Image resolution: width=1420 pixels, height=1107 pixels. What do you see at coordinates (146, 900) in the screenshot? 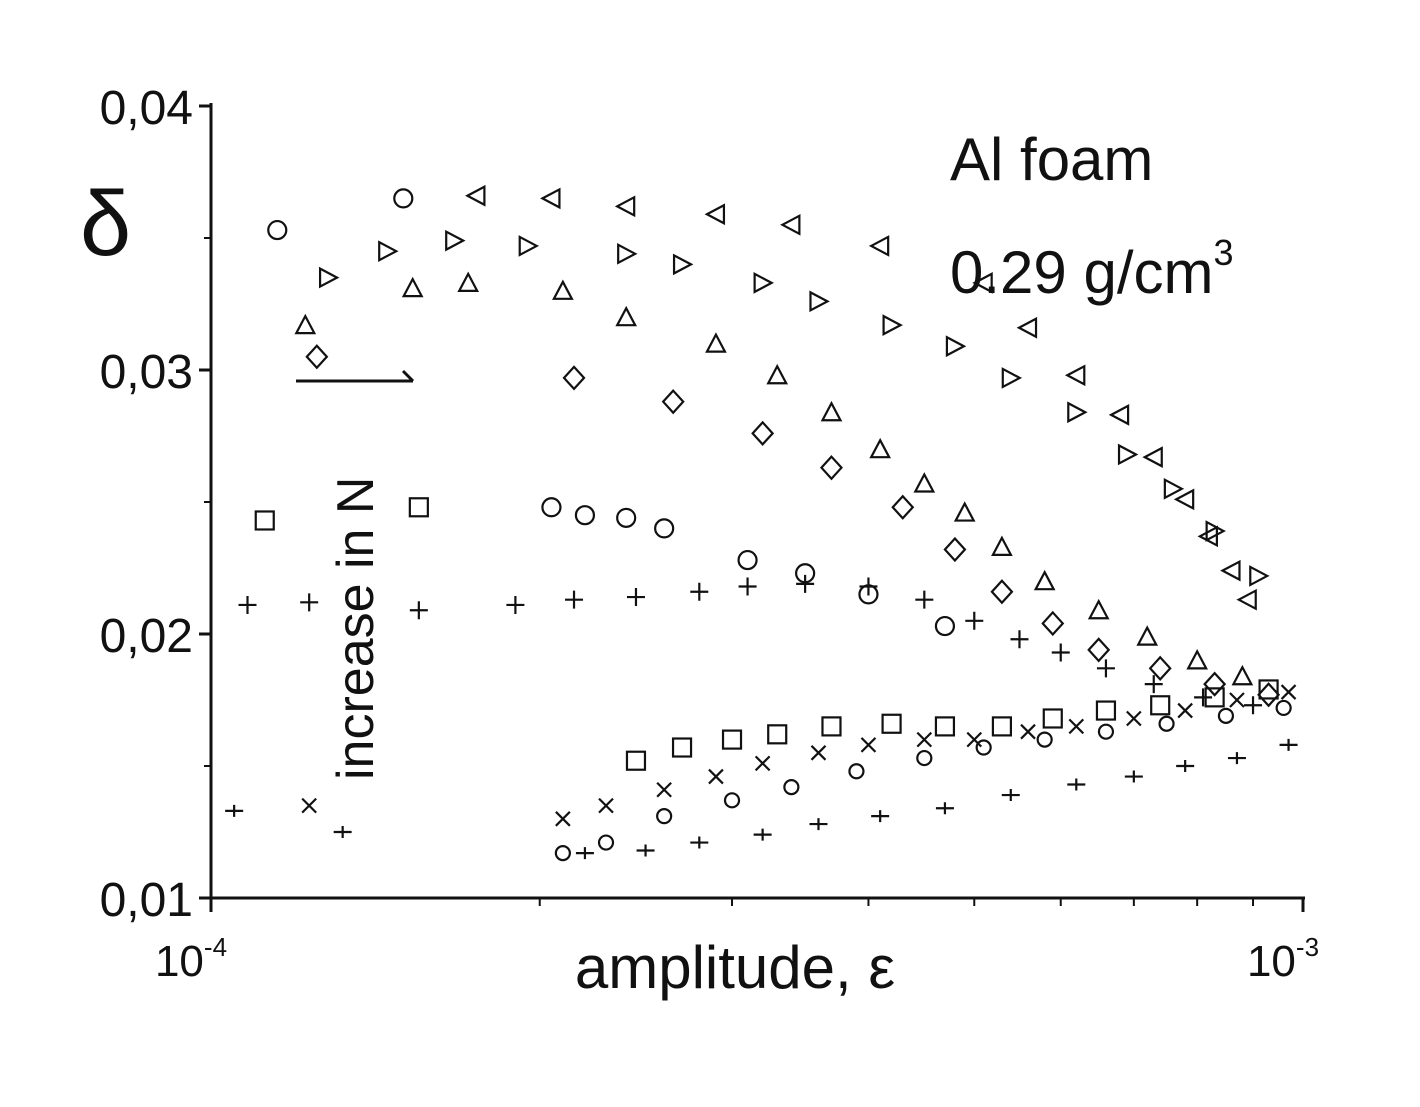
I see `y-tick-label: 0,01` at bounding box center [146, 900].